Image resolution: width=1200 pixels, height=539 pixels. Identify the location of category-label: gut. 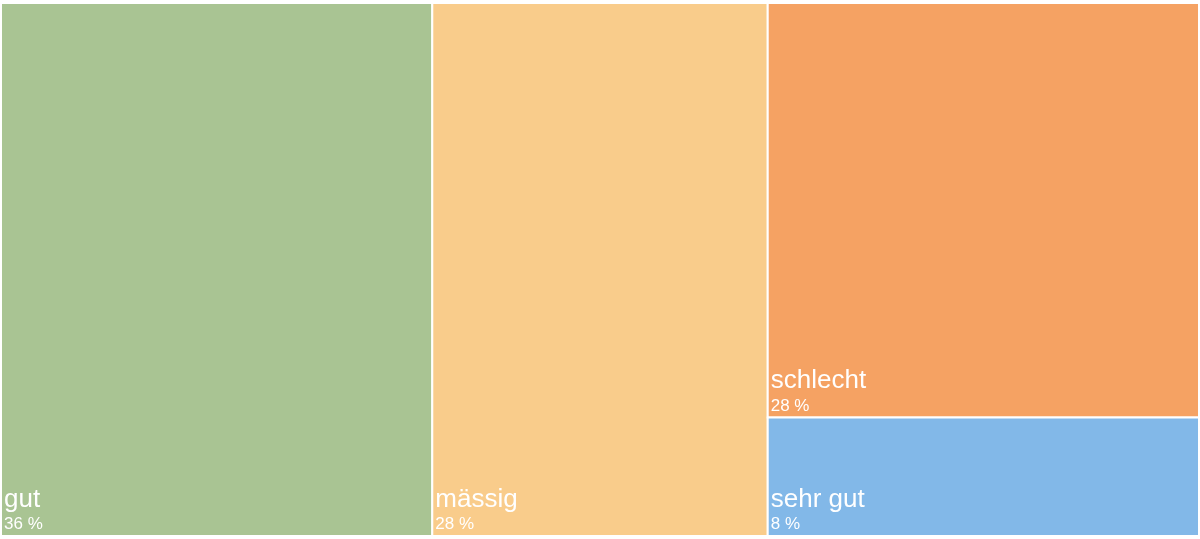
(22, 497).